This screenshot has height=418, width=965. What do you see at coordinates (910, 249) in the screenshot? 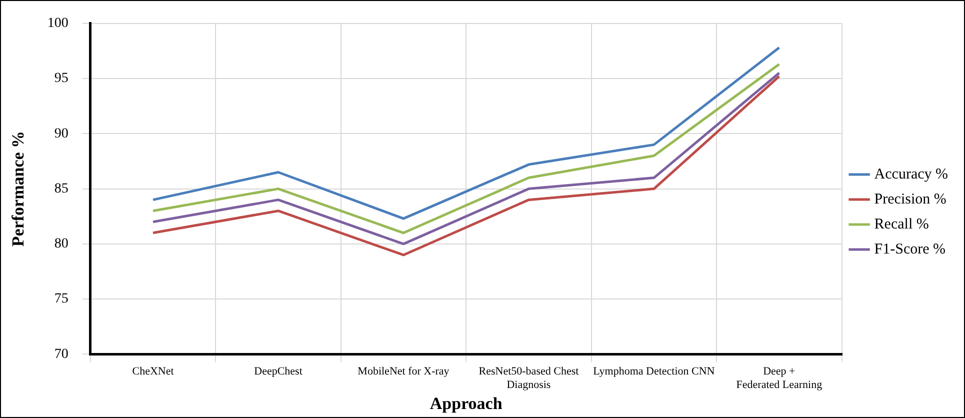
I see `legend-label: F1-Score %` at bounding box center [910, 249].